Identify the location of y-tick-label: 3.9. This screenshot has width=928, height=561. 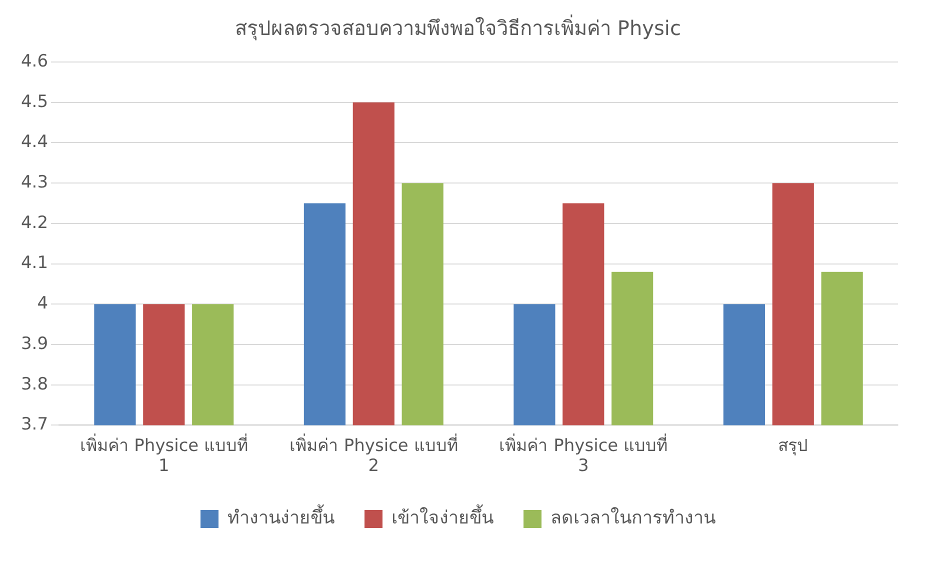
(34, 344).